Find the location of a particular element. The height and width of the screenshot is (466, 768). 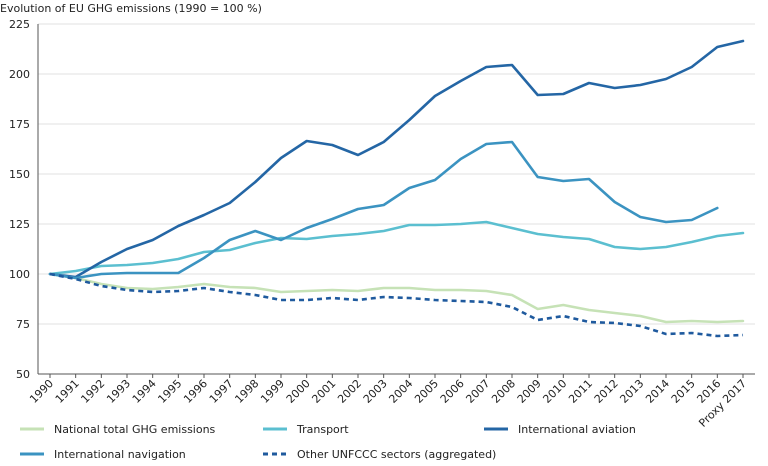

y-tick-label: 125 is located at coordinates (19, 224).